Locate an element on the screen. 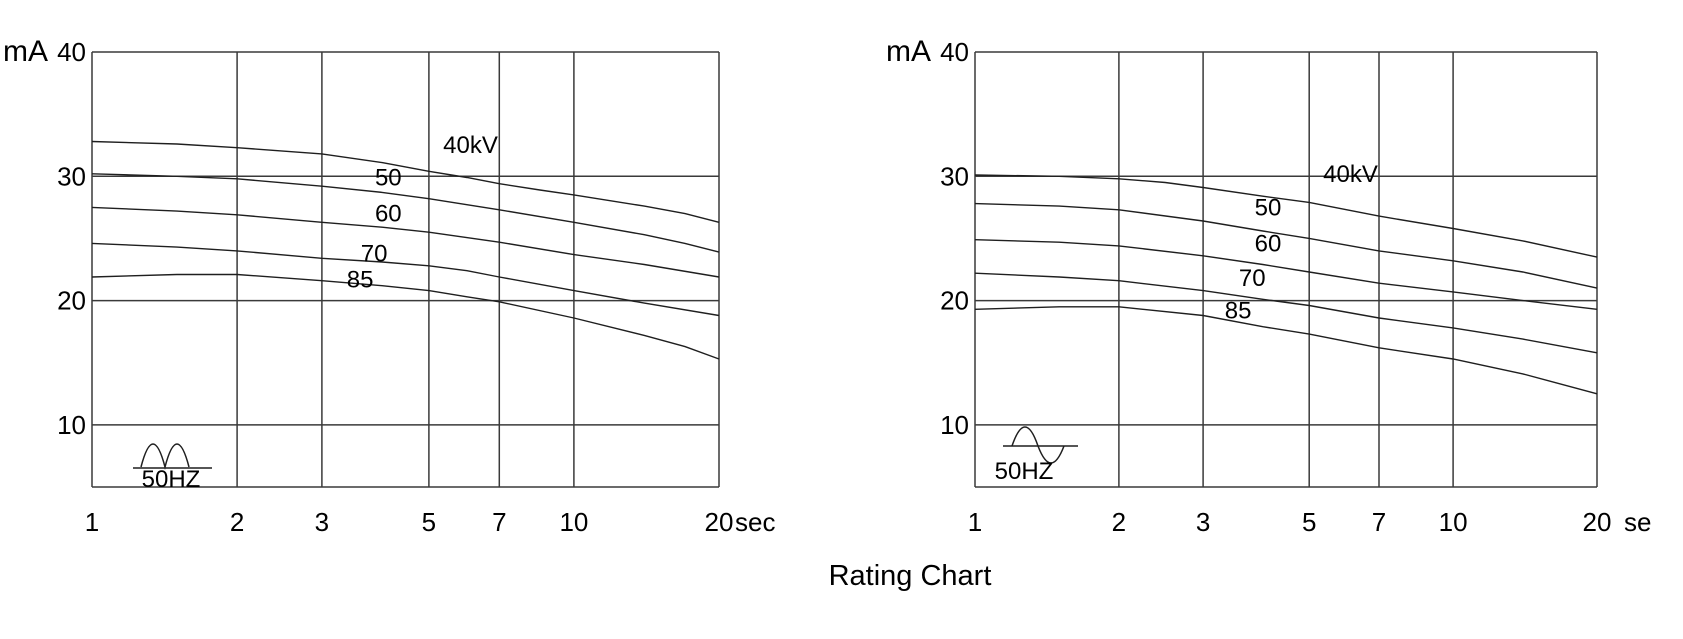 The width and height of the screenshot is (1683, 639). chart-caption: Rating Chart is located at coordinates (910, 576).